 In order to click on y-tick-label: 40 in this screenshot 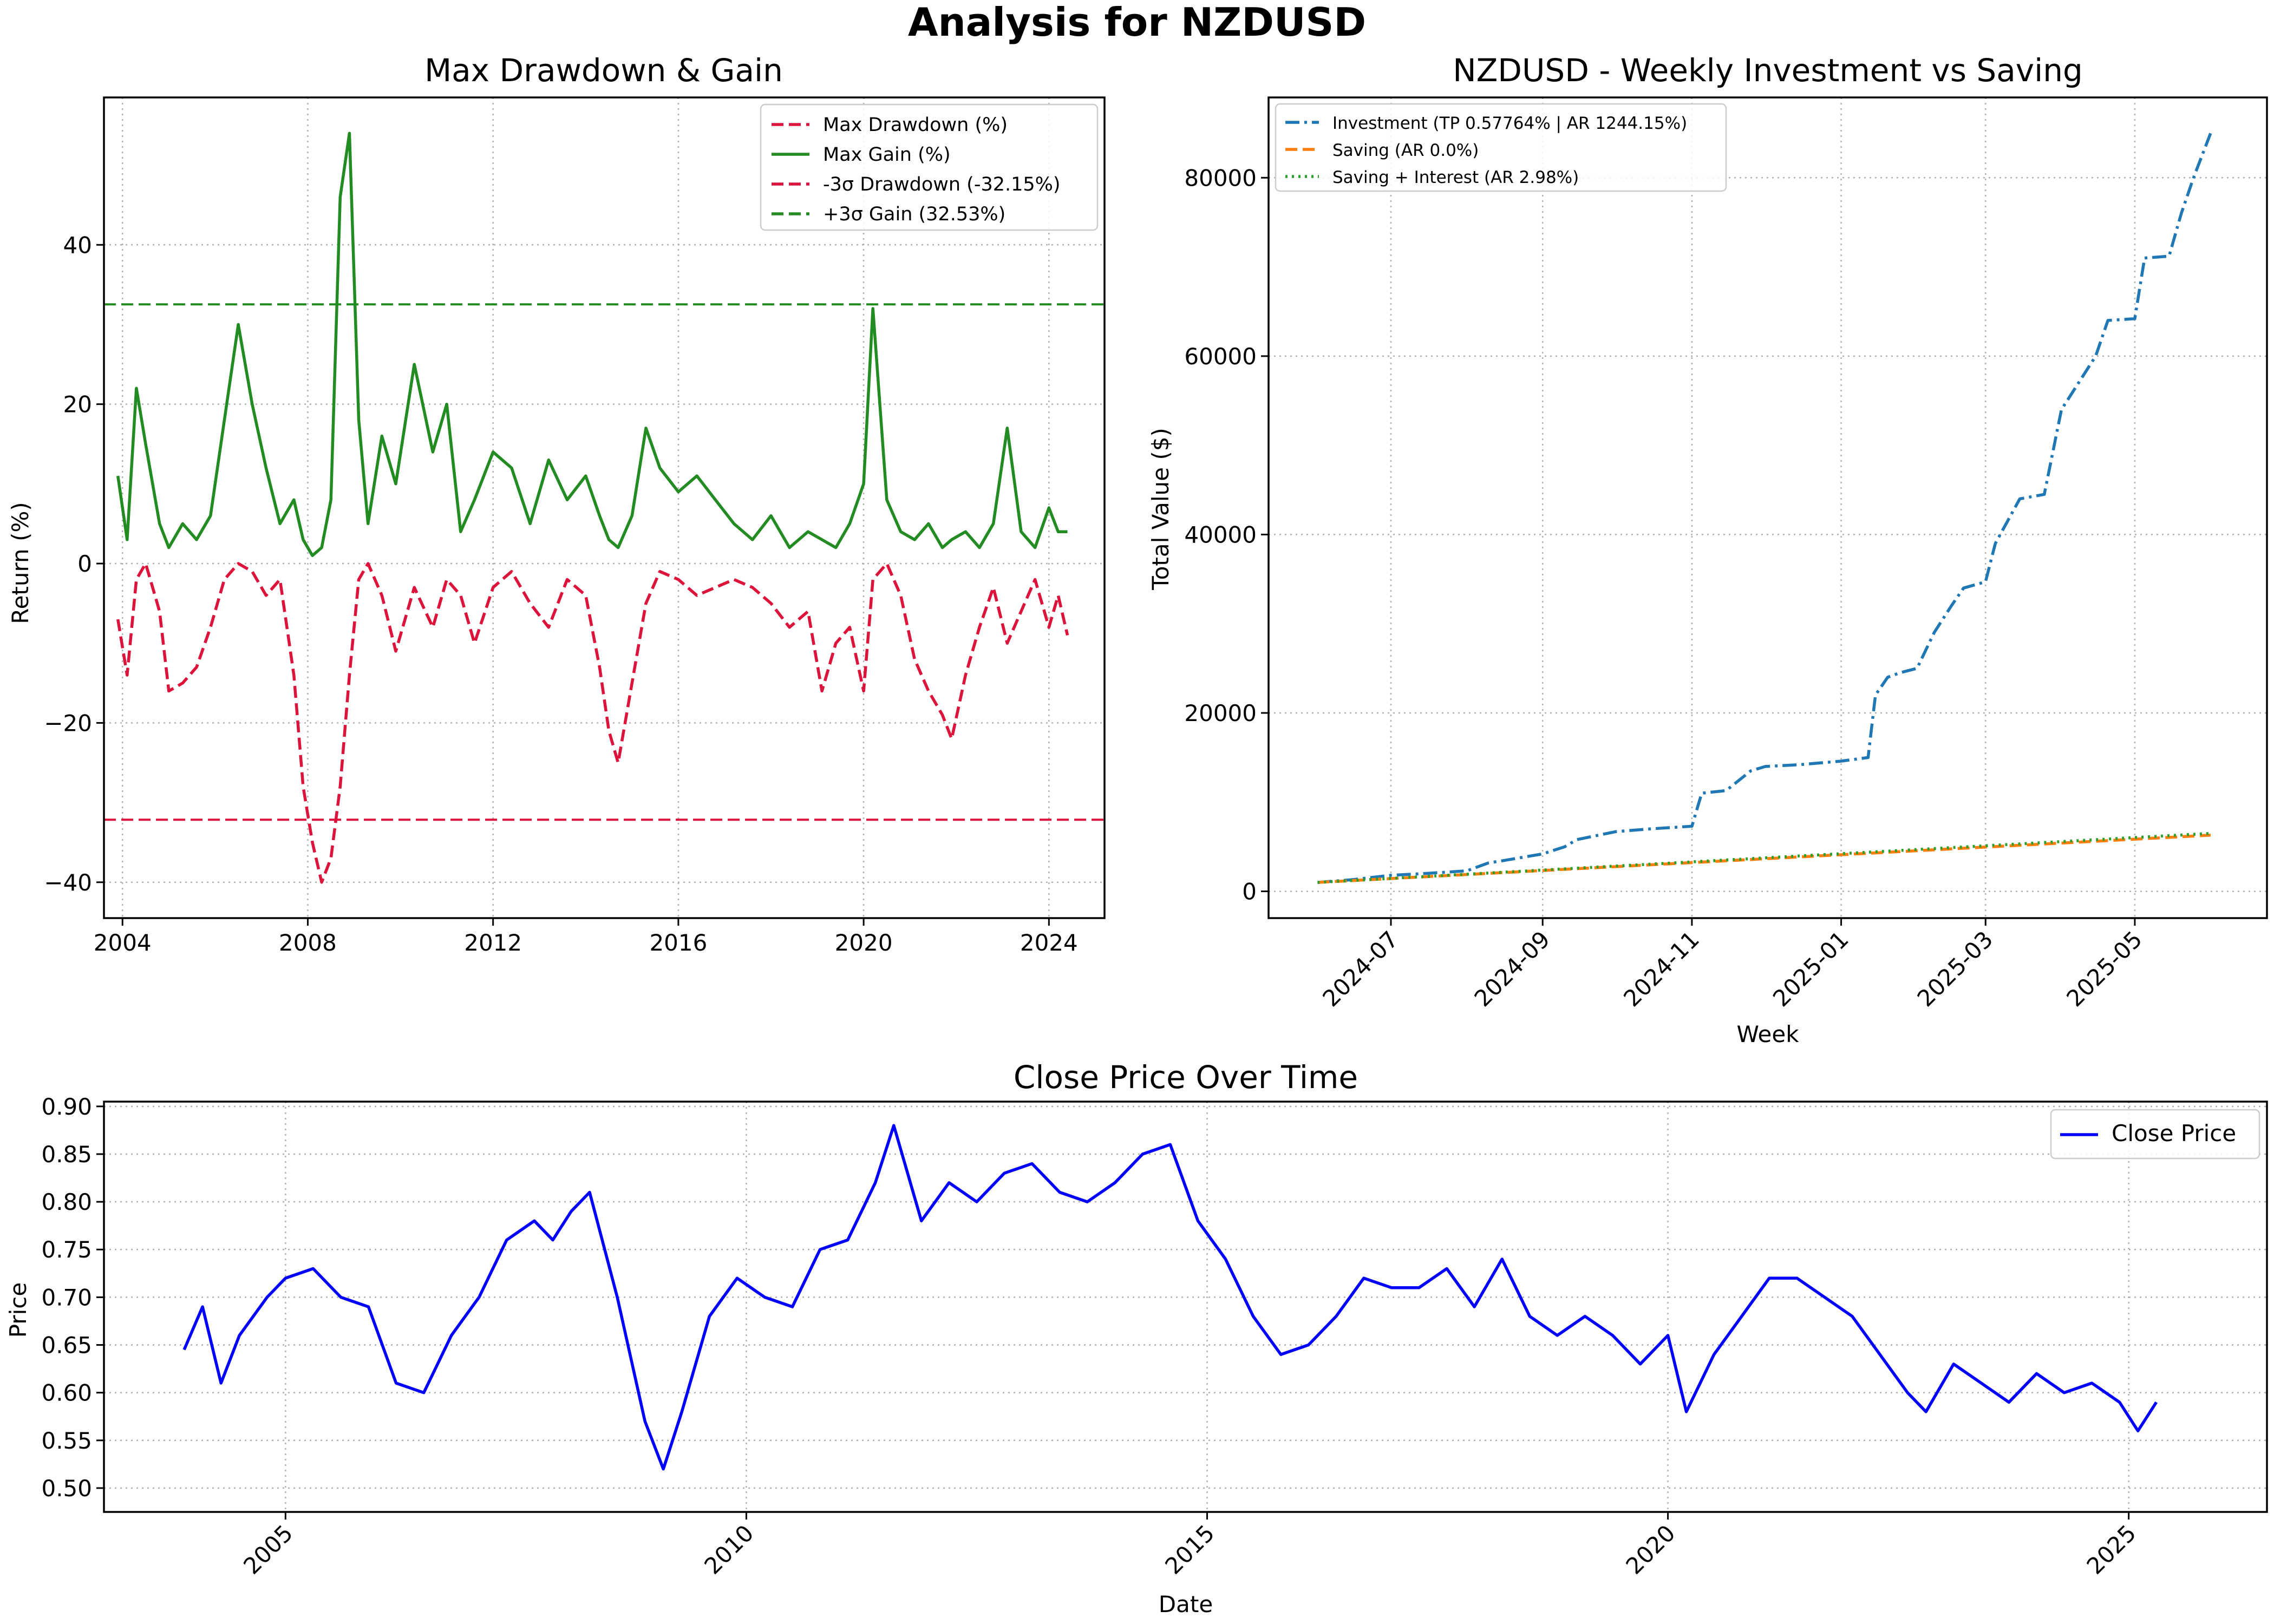, I will do `click(78, 245)`.